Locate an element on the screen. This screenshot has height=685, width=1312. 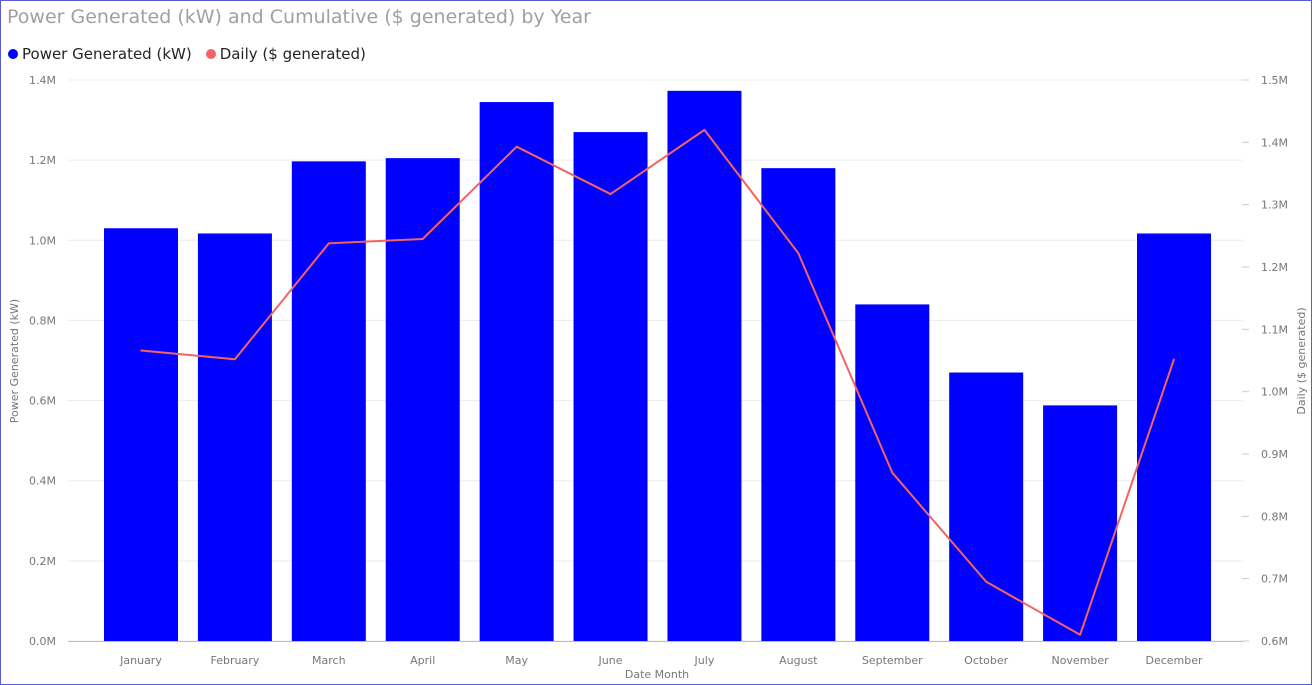
right-axis: 0.6M 0.7M 0.8M 0.9M 1.0M 1.1M 1.2M 1.3M 1.4M 1.5M is located at coordinates (1265, 361).